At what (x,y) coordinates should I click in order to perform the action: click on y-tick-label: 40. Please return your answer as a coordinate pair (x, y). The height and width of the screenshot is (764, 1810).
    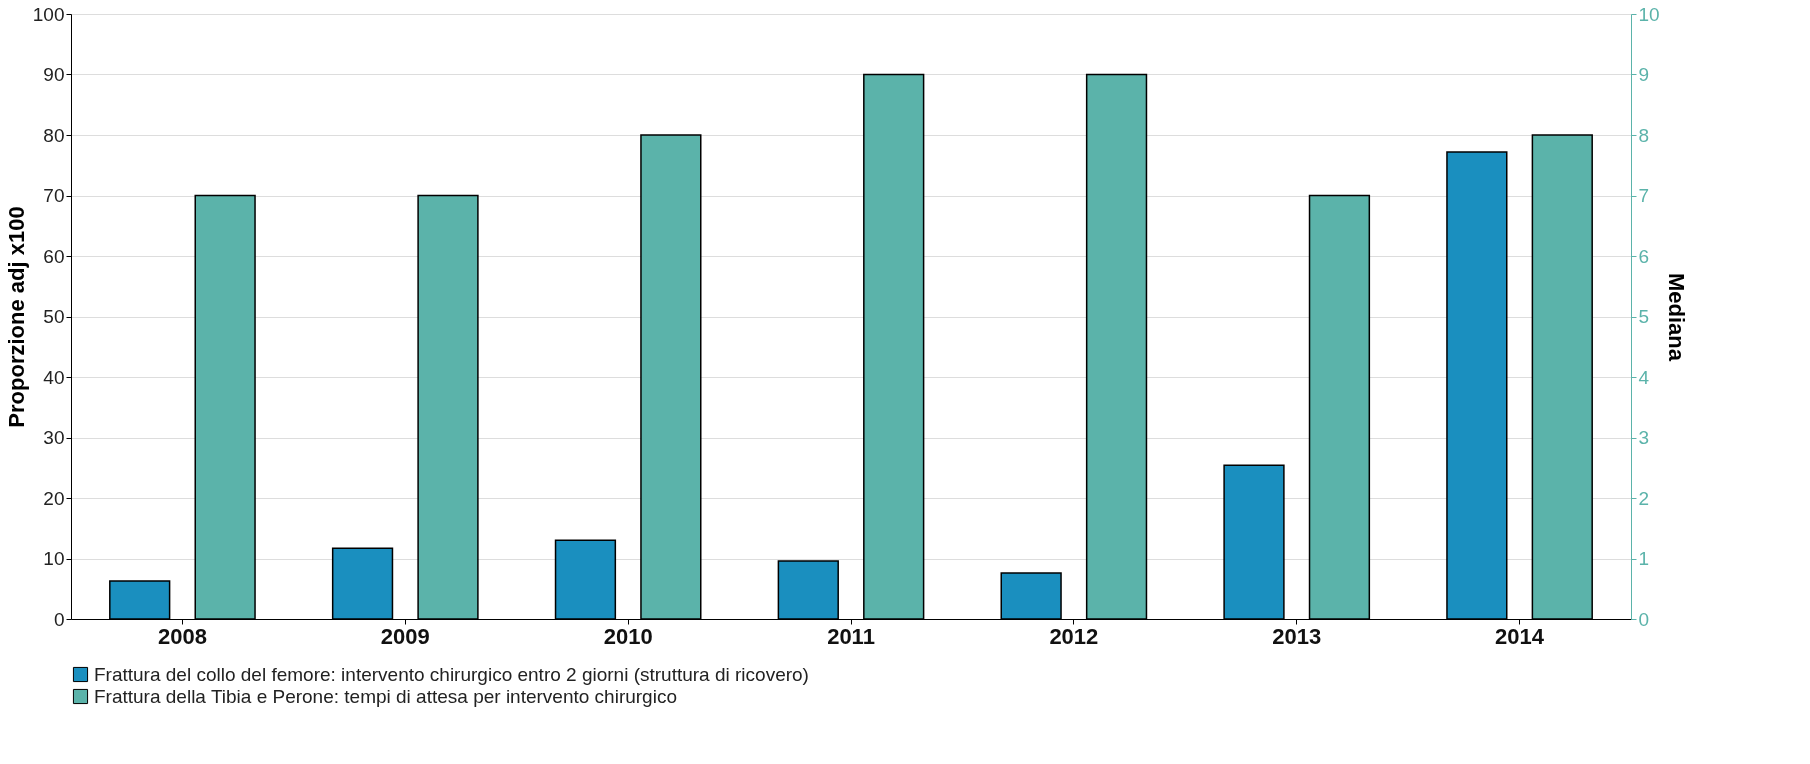
    Looking at the image, I should click on (54, 377).